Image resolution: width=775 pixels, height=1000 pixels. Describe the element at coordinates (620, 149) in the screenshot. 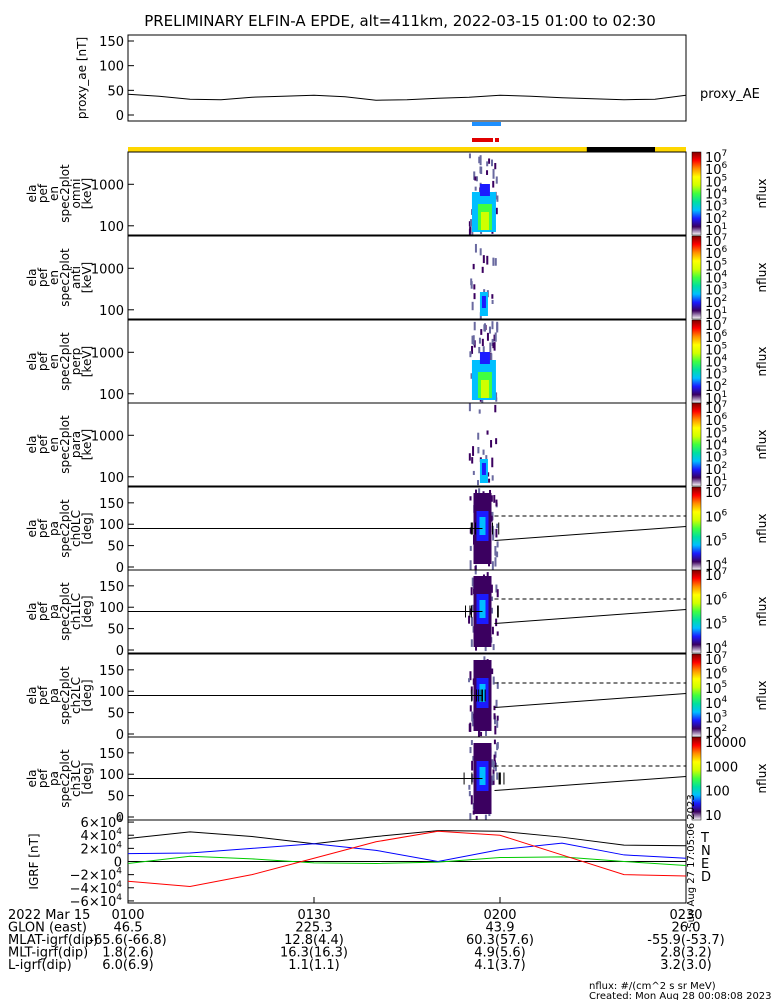

I see `shadow-bar` at that location.